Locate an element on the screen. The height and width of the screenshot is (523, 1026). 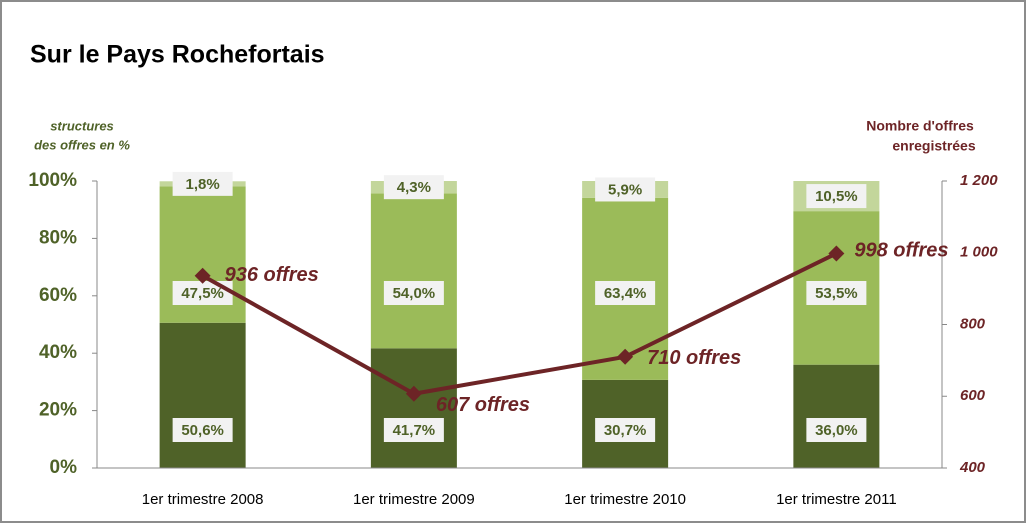
y2-tick-label: 600 is located at coordinates (973, 395).